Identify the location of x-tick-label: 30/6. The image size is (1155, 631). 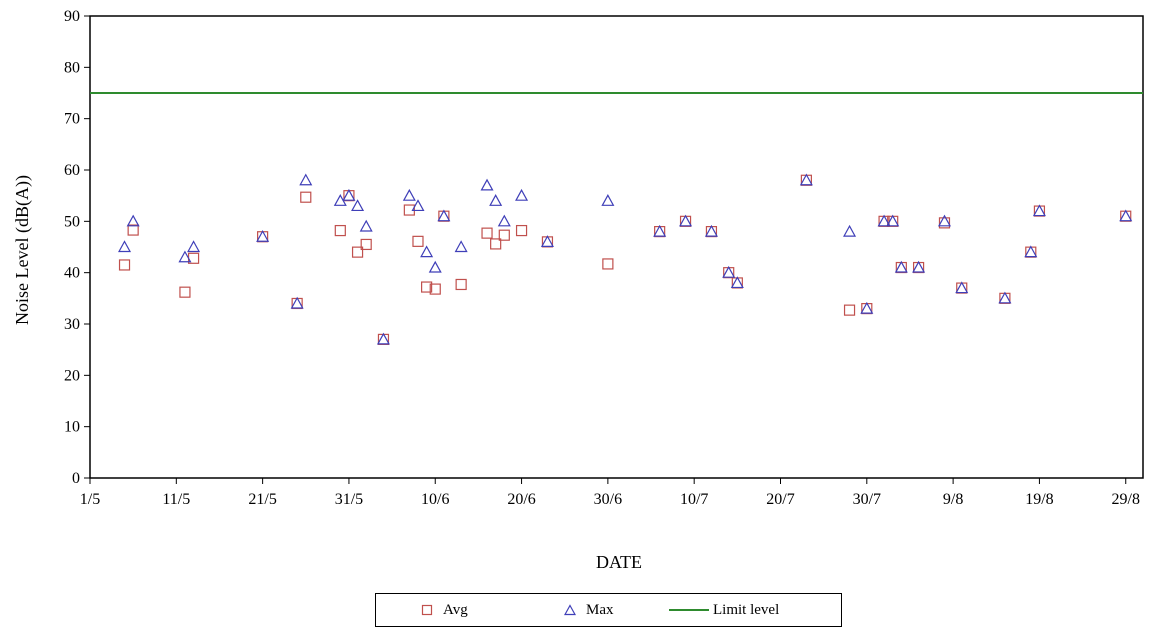
(608, 499).